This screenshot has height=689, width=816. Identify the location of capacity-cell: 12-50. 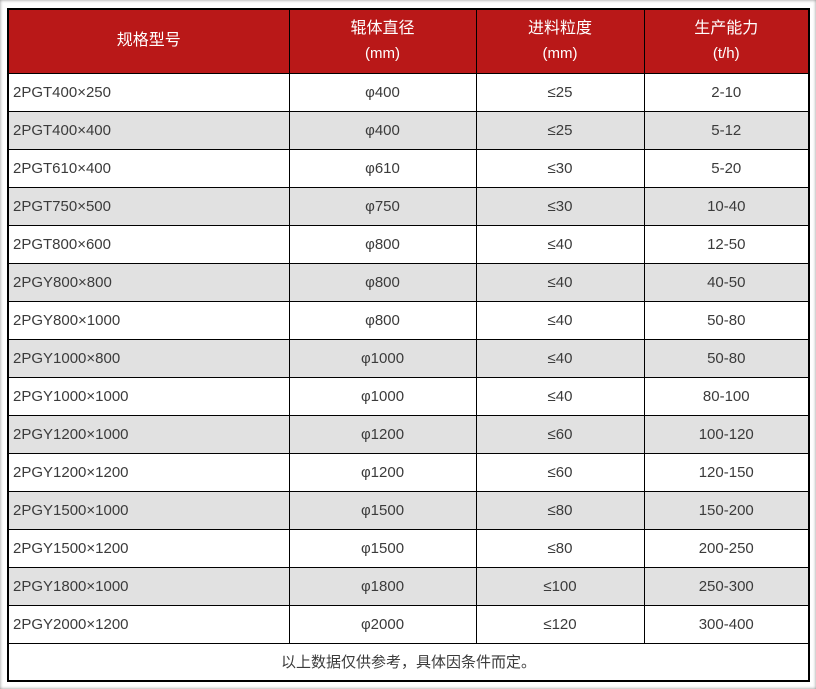
(726, 244).